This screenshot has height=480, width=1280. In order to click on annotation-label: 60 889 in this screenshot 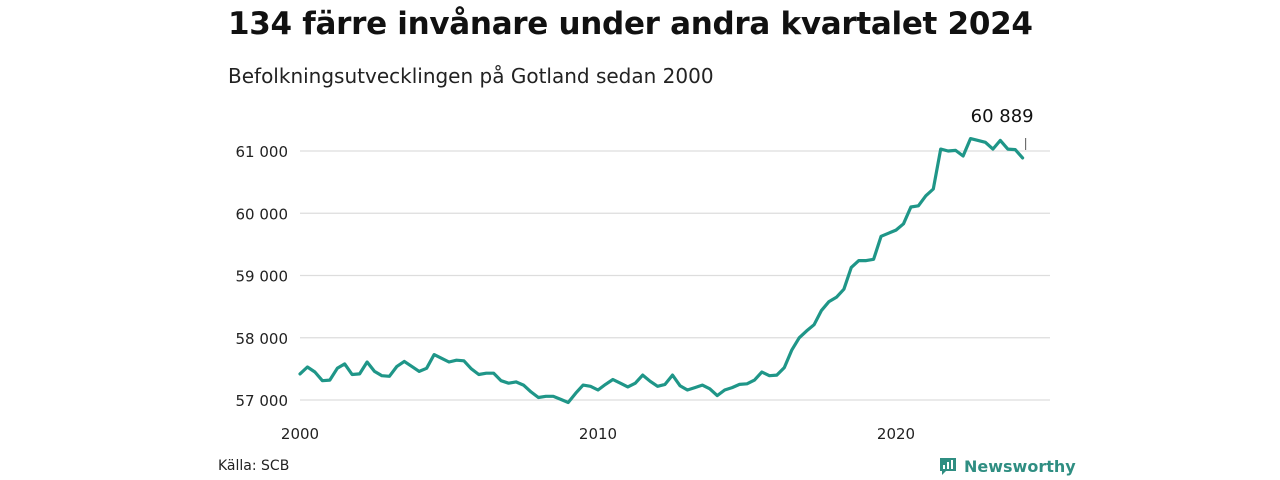, I will do `click(1002, 116)`.